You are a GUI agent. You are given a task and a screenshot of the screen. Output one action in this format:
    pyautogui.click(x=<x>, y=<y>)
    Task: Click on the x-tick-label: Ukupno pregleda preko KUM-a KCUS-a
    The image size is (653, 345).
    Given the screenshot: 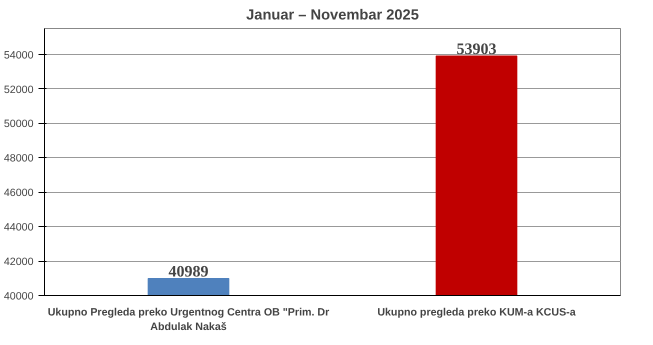 What is the action you would take?
    pyautogui.click(x=476, y=312)
    